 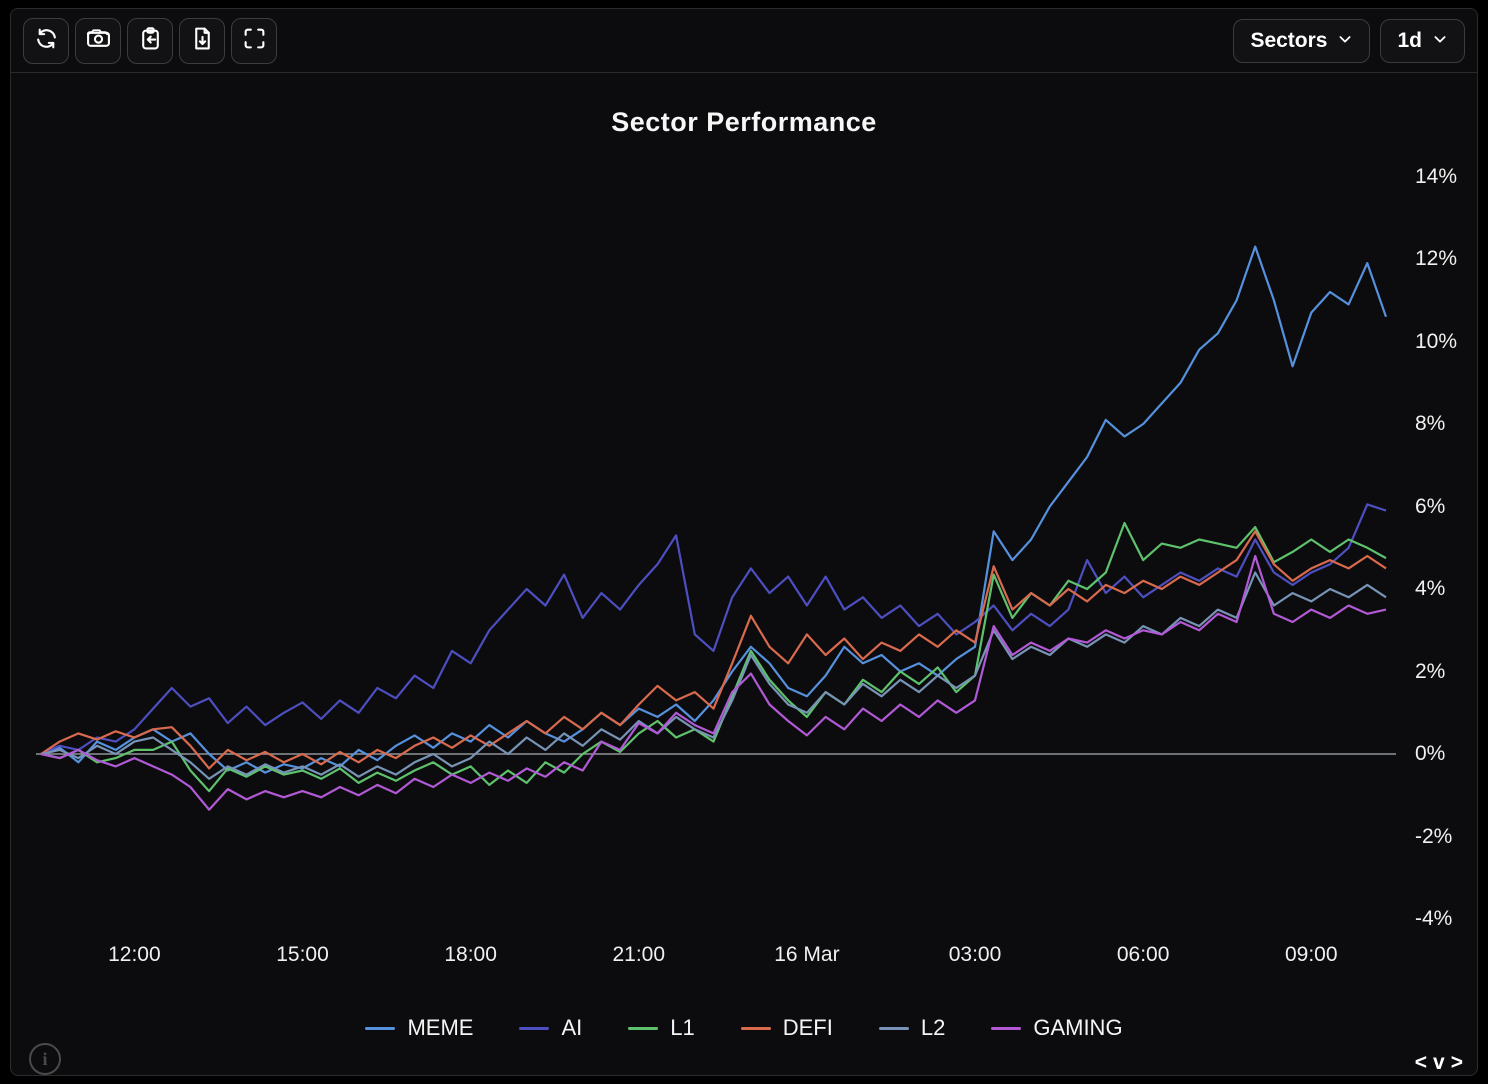 I want to click on timeframe-dropdown-label: 1d, so click(x=1409, y=40).